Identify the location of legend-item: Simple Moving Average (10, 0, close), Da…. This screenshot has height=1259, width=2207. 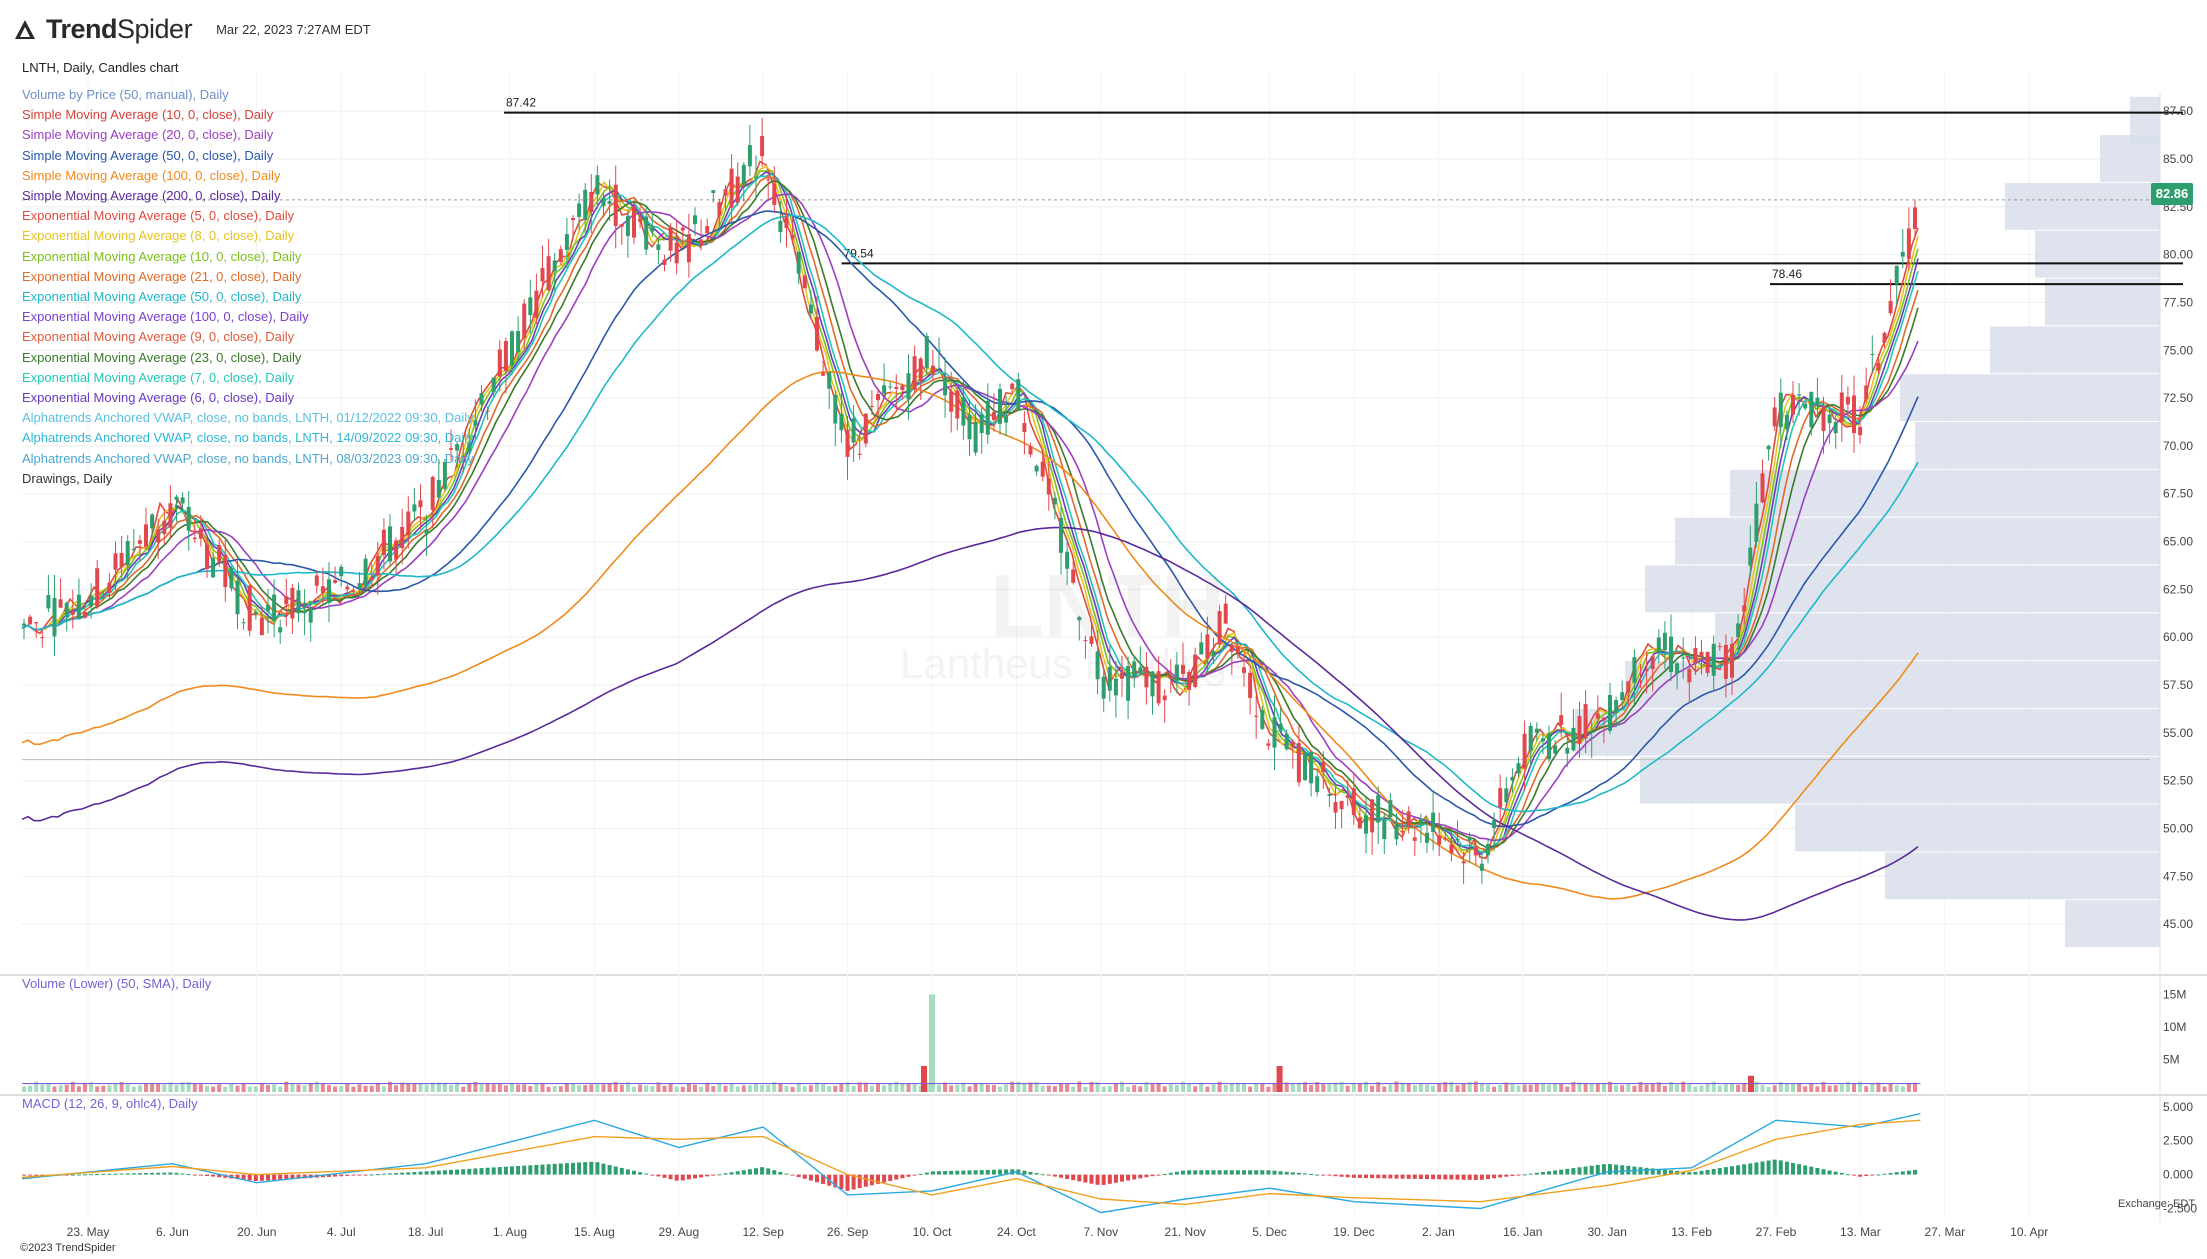
(148, 115).